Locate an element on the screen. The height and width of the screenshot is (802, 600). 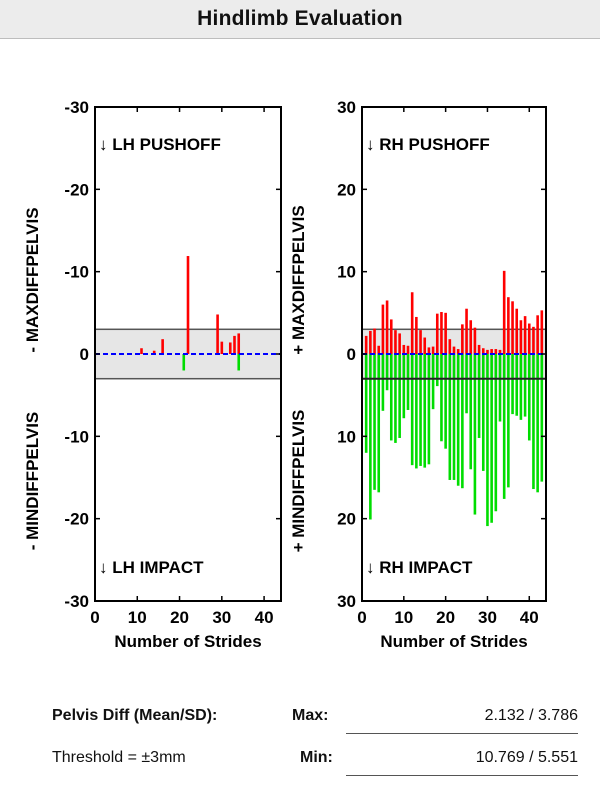
annotation-impact: ↓ LH IMPACT is located at coordinates (151, 567).